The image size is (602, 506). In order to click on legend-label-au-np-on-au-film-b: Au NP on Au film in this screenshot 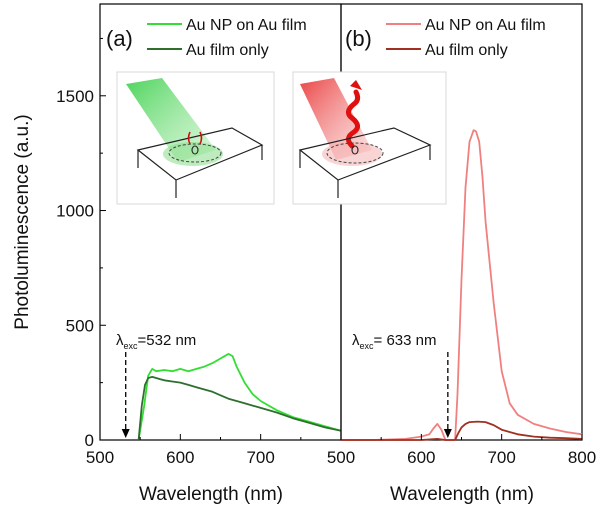, I will do `click(485, 25)`.